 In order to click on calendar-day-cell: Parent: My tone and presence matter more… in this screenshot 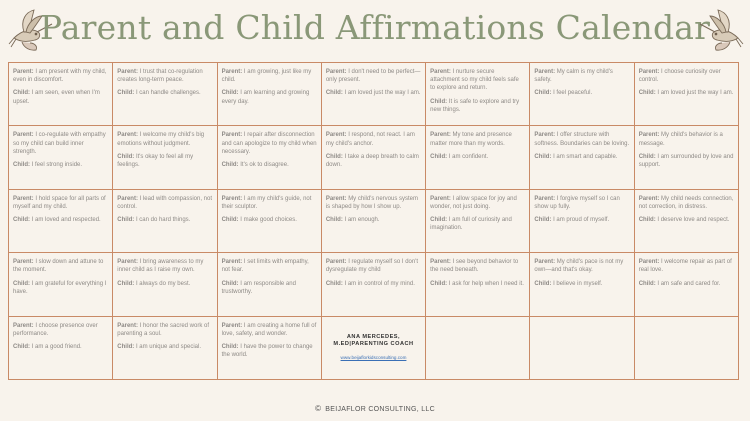, I will do `click(478, 158)`.